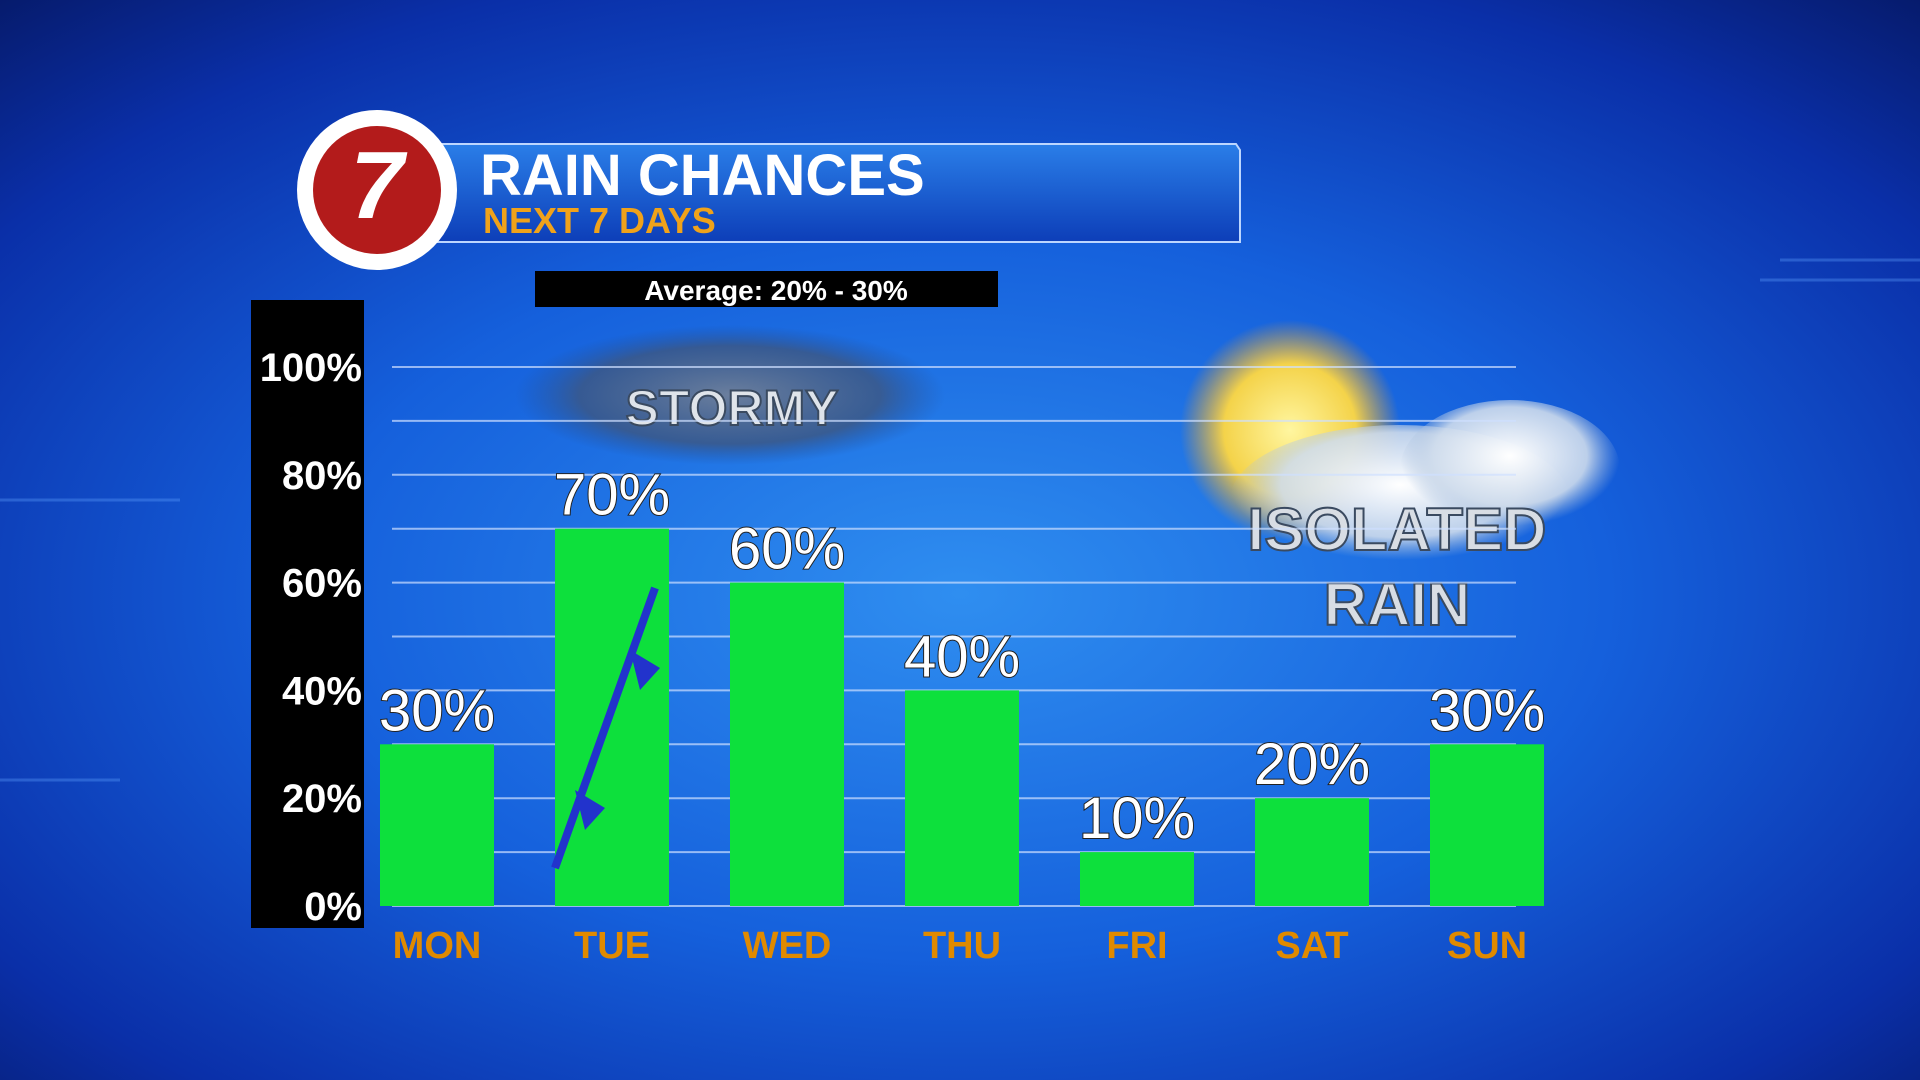  Describe the element at coordinates (322, 584) in the screenshot. I see `y-tick-label: 60%` at that location.